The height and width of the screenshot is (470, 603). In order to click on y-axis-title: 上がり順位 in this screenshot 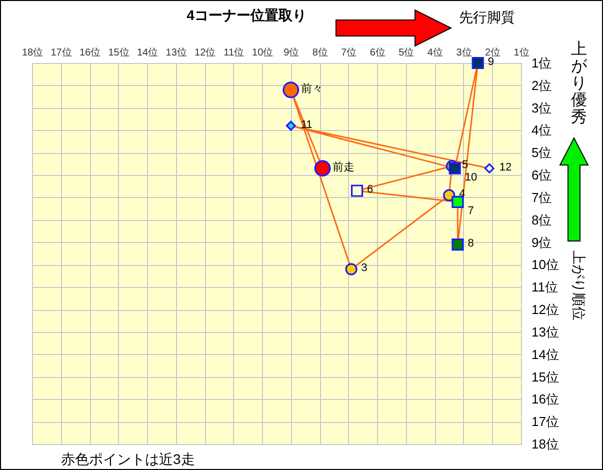, I will do `click(578, 285)`.